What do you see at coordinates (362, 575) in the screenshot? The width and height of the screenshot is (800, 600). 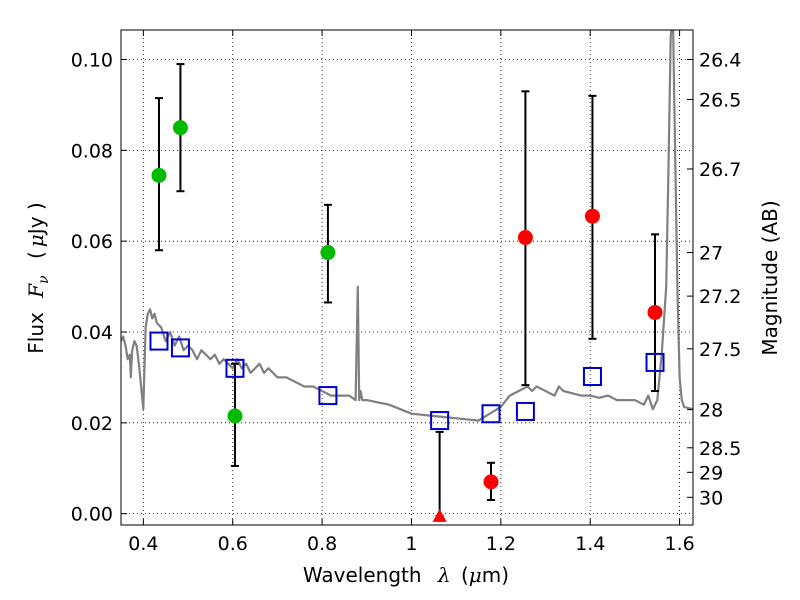 I see `x-axis-label-text: Wavelength` at bounding box center [362, 575].